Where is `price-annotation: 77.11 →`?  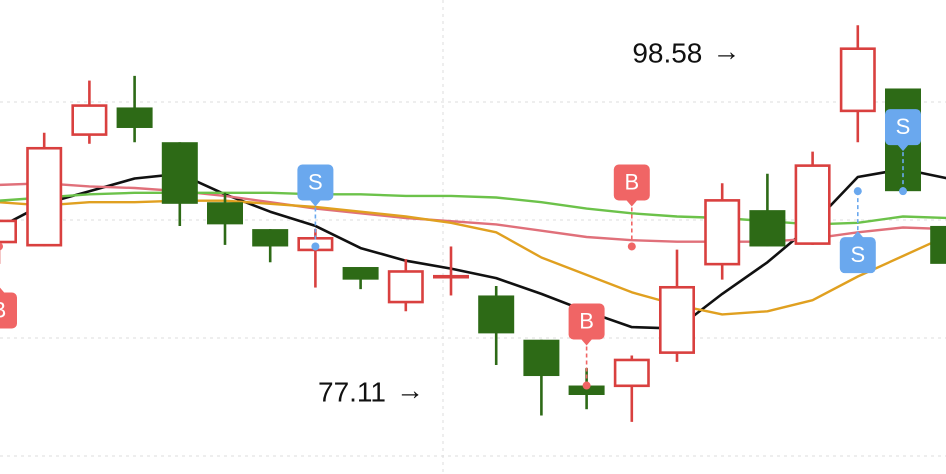
price-annotation: 77.11 → is located at coordinates (371, 391).